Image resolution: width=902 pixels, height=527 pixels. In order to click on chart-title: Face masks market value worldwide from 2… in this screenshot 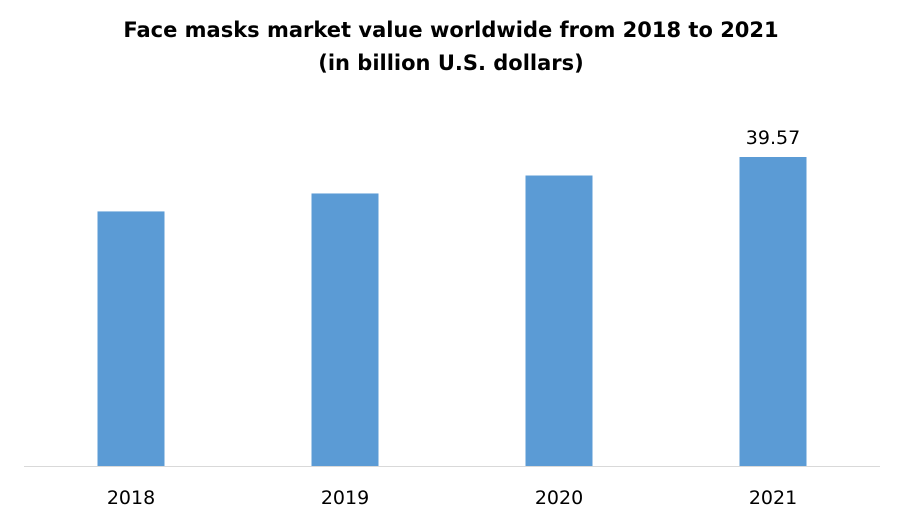, I will do `click(451, 47)`.